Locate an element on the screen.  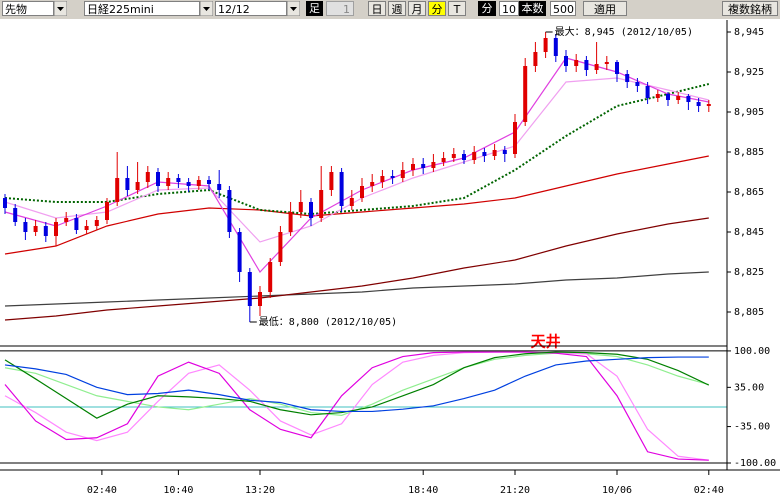
period-button: 分 is located at coordinates (437, 8).